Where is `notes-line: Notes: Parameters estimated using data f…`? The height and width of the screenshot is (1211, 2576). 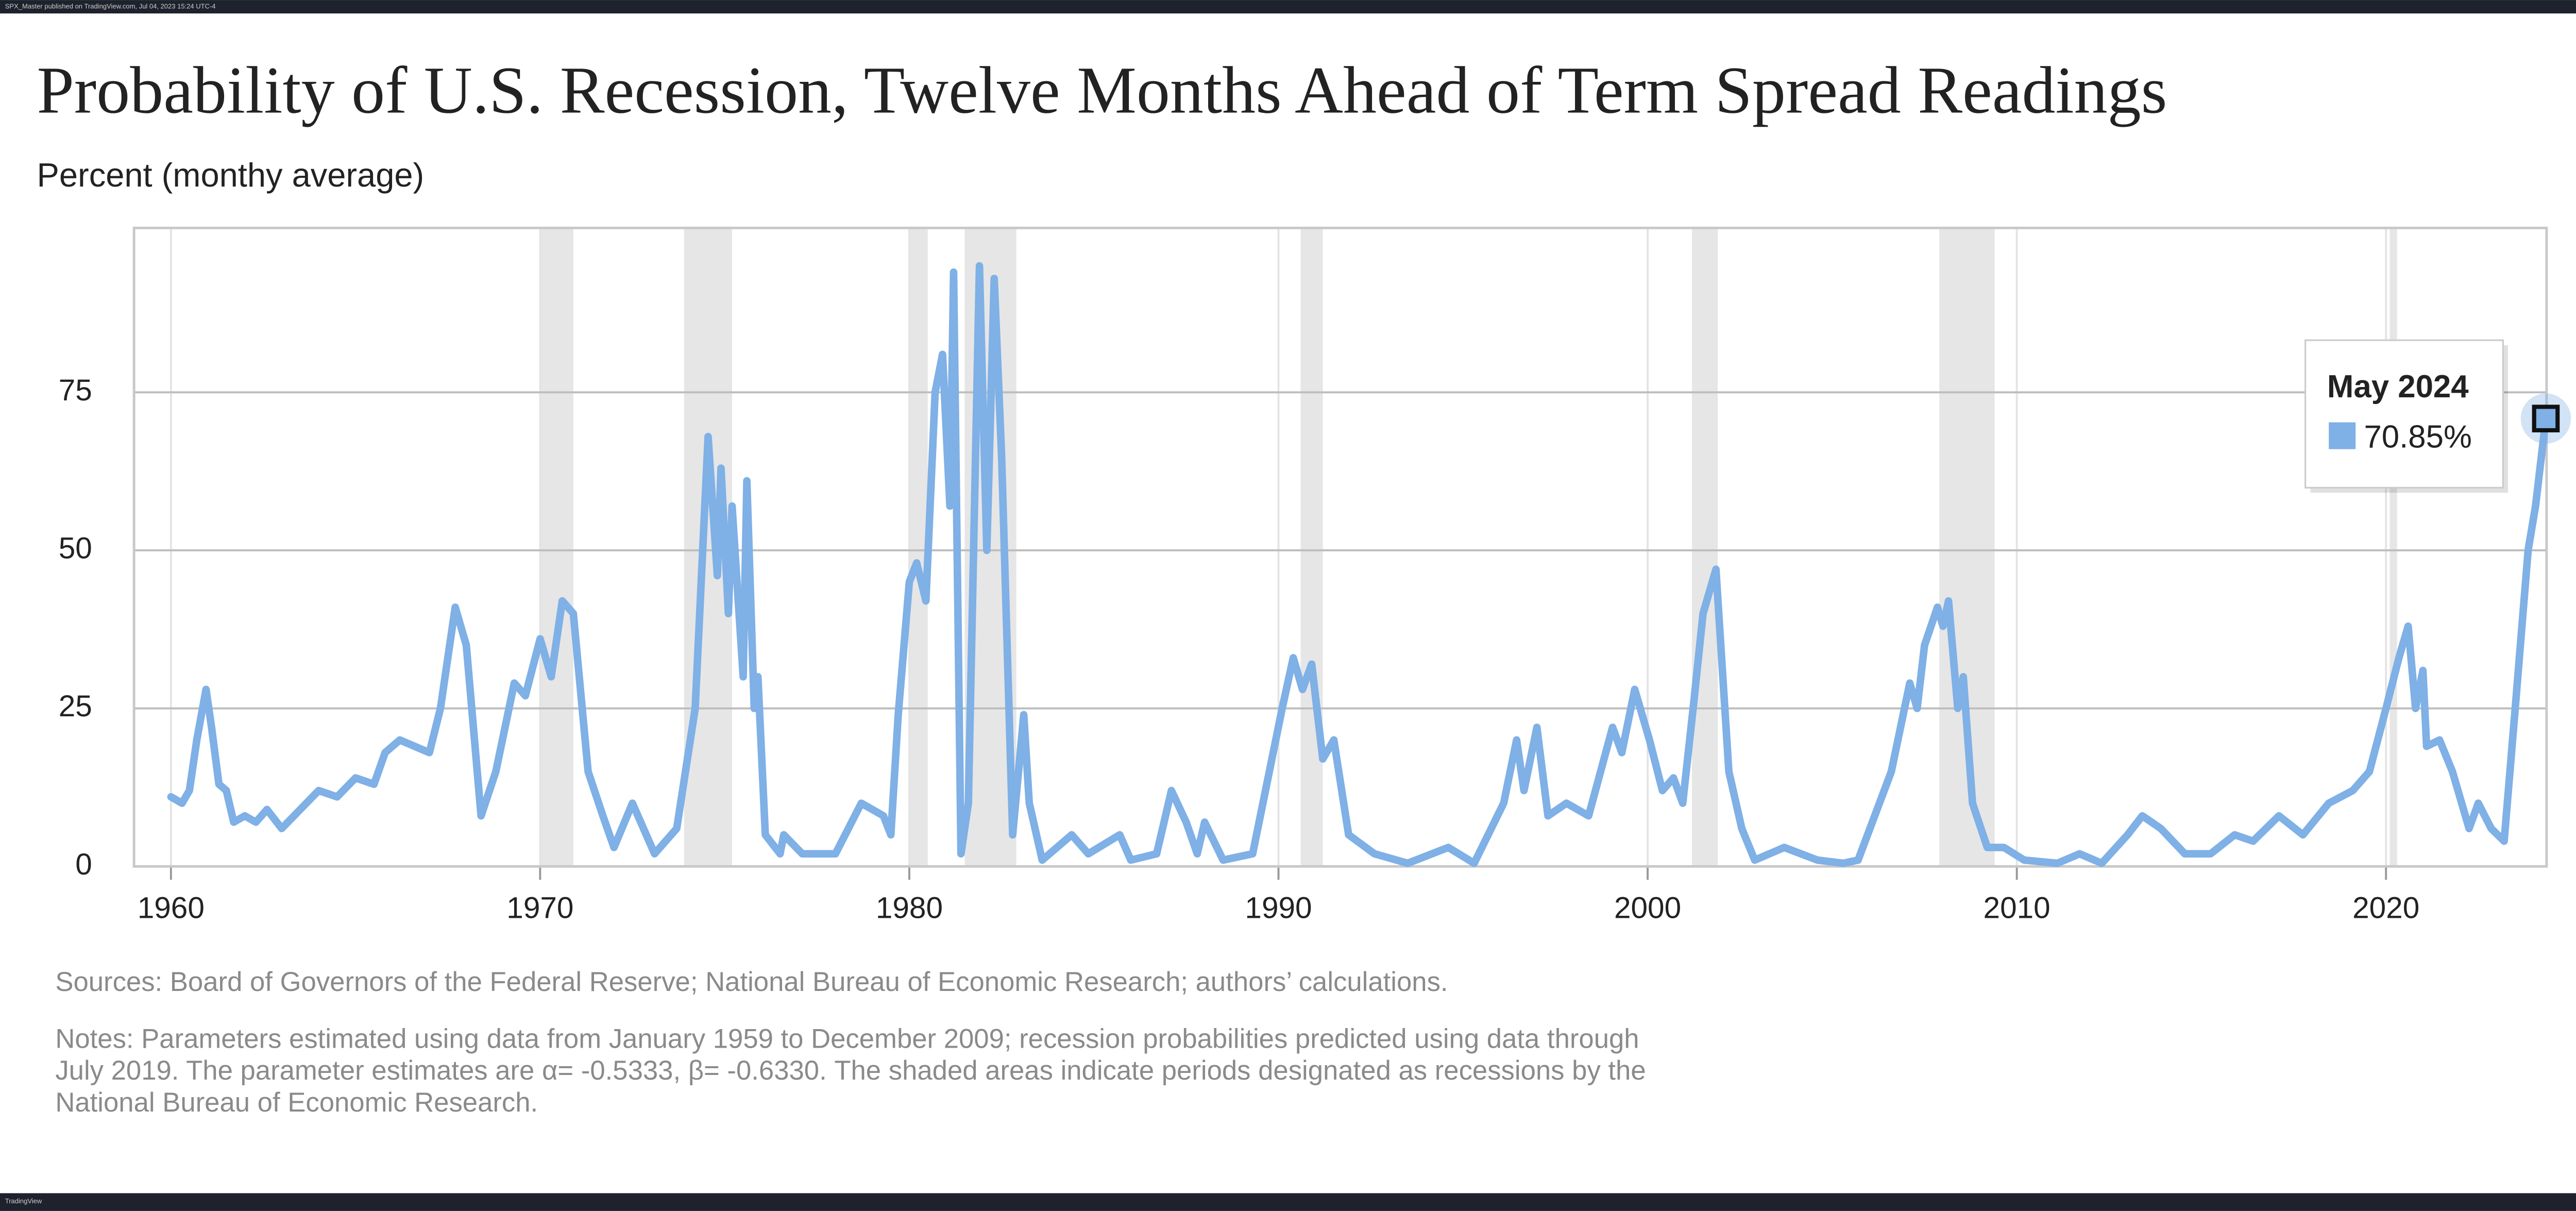 notes-line: Notes: Parameters estimated using data f… is located at coordinates (847, 1038).